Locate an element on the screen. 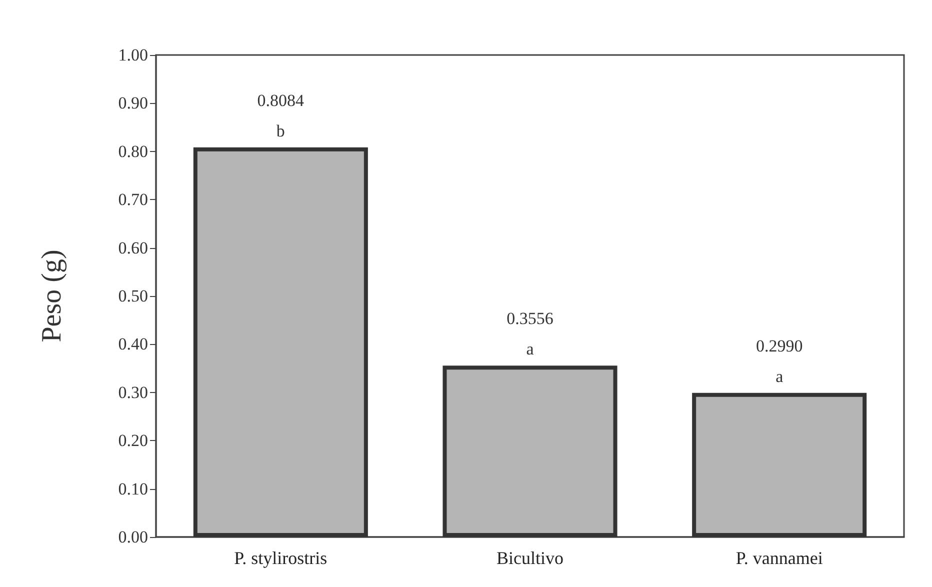 This screenshot has width=932, height=587. data-label: 0.3556 is located at coordinates (530, 318).